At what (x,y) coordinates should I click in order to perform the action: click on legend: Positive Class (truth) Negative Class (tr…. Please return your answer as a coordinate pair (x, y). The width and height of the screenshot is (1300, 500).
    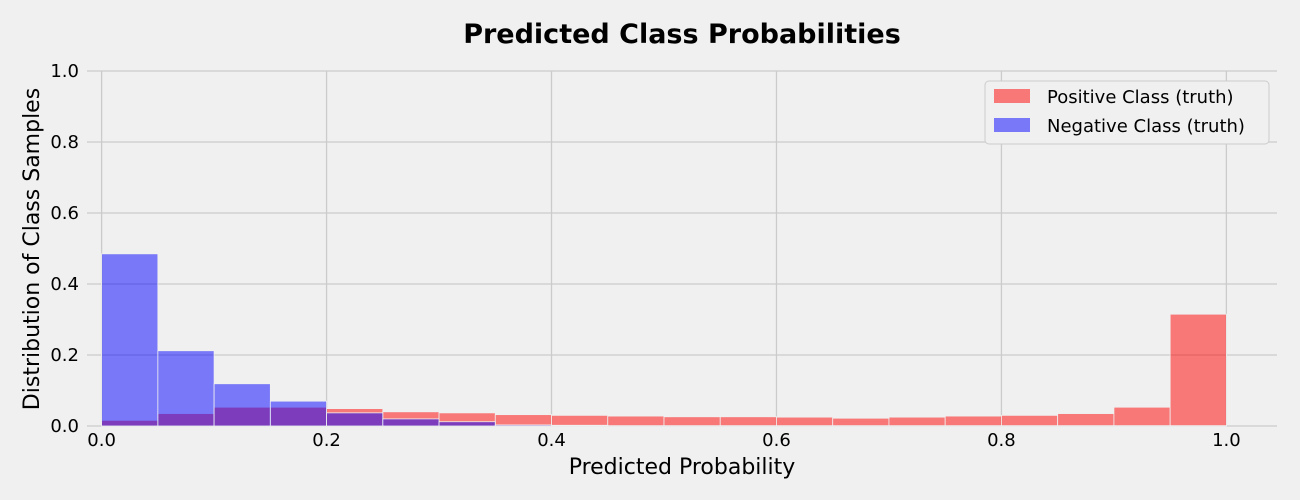
    Looking at the image, I should click on (1127, 112).